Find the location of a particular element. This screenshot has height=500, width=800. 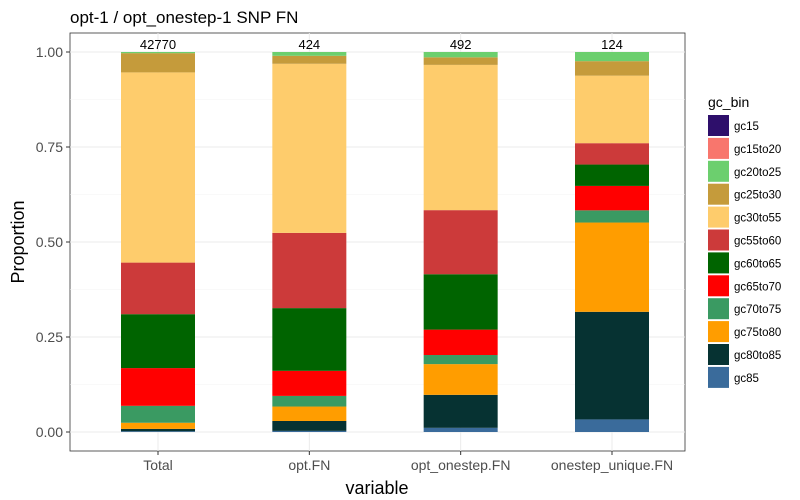

legend-label: gc80to85 is located at coordinates (757, 356).